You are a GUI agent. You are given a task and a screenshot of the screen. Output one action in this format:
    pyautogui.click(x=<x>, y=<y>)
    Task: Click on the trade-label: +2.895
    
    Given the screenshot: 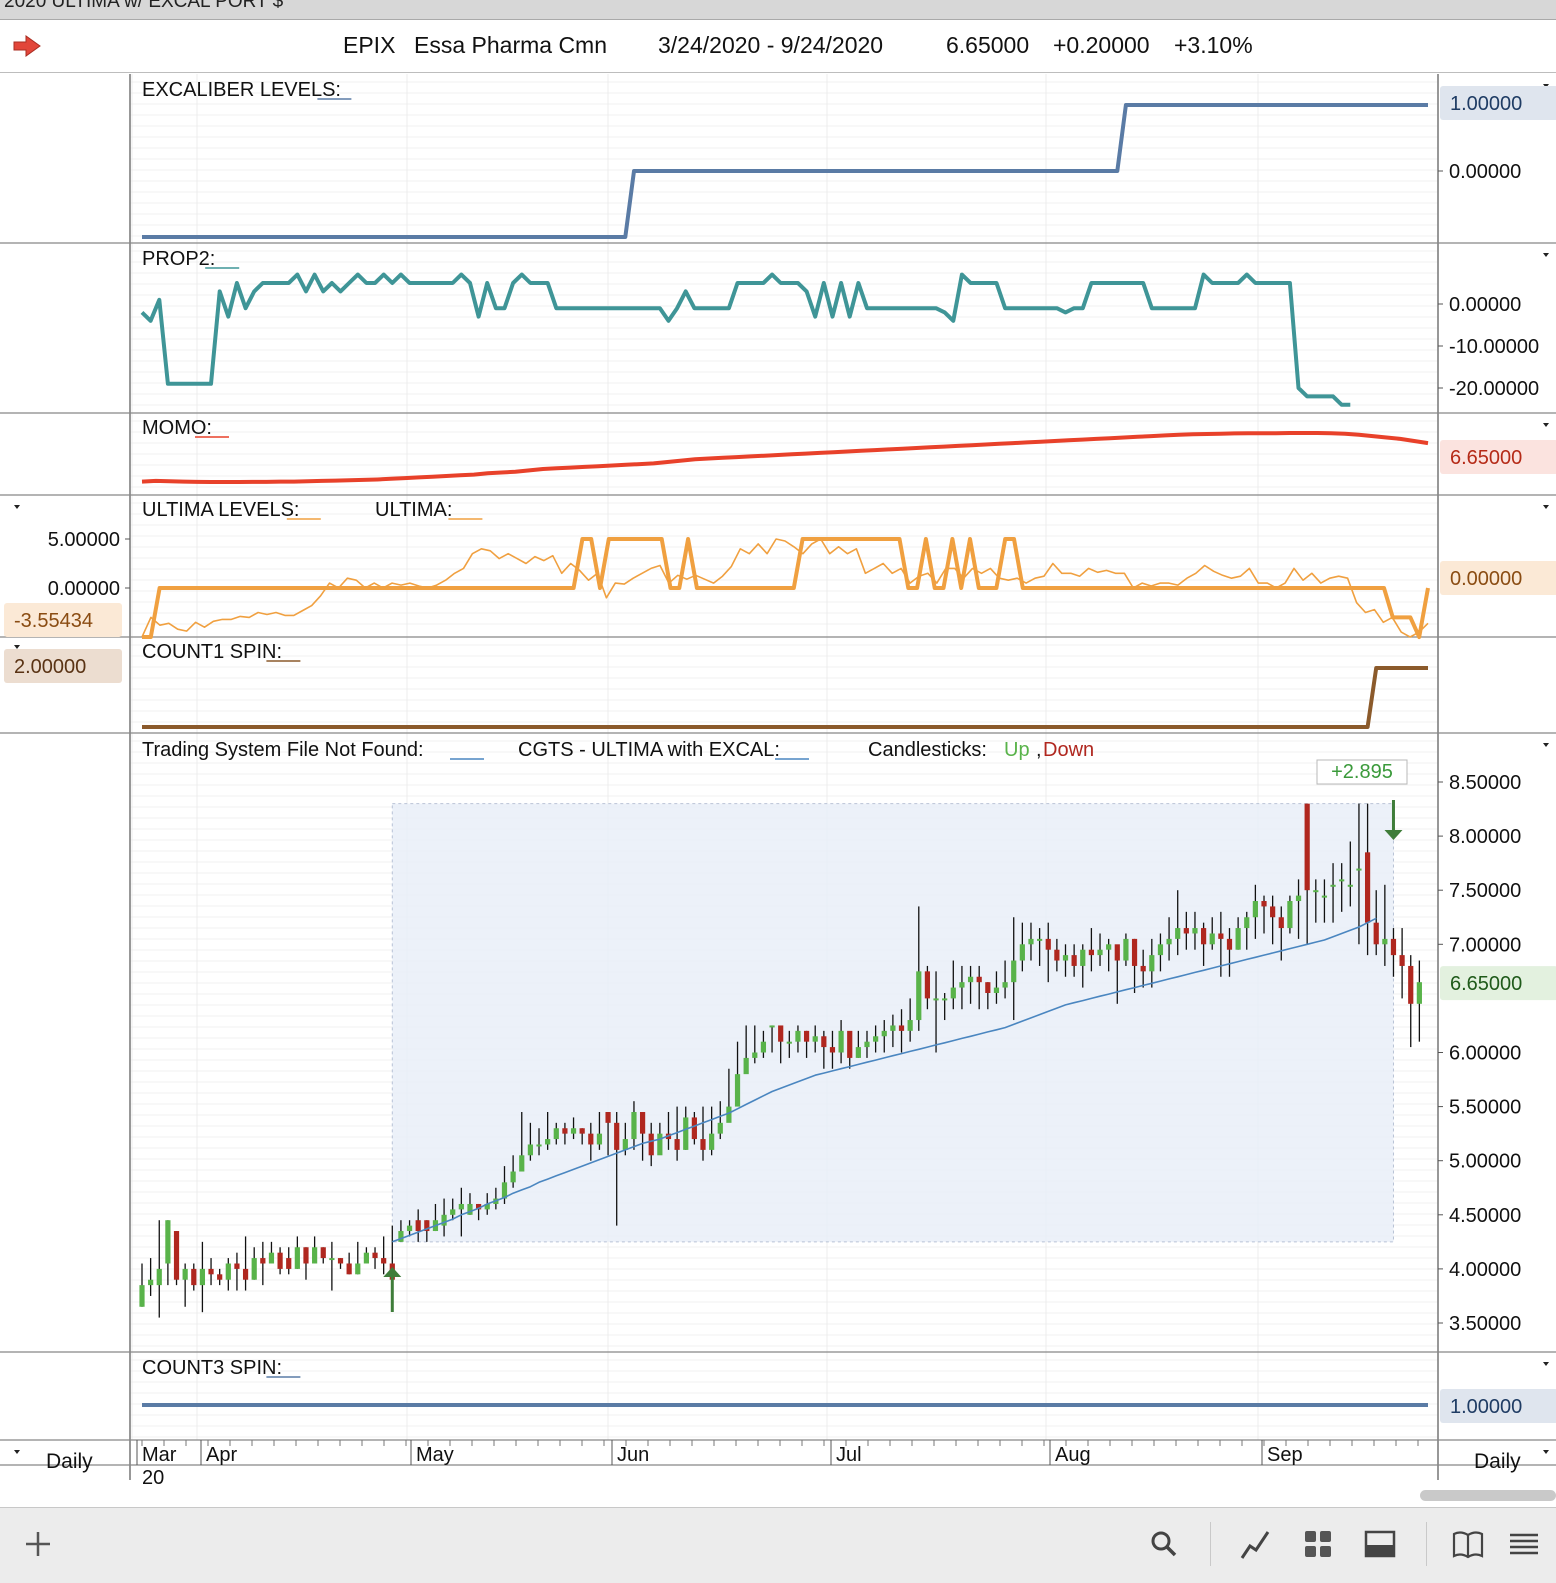 What is the action you would take?
    pyautogui.click(x=1362, y=772)
    